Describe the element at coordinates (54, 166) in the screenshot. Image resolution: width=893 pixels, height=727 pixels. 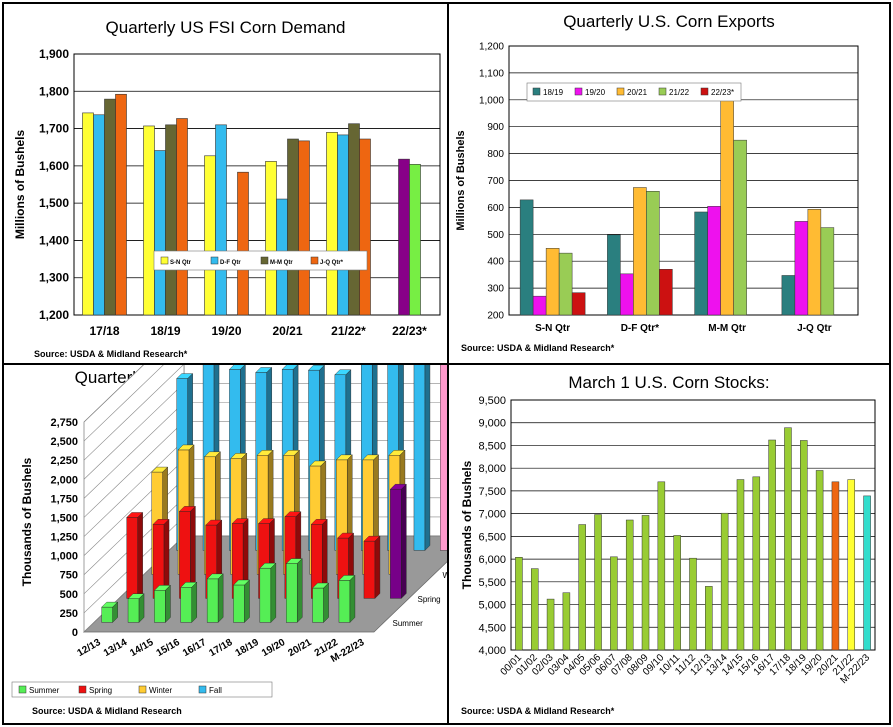
I see `y-tick-label: 1,600` at that location.